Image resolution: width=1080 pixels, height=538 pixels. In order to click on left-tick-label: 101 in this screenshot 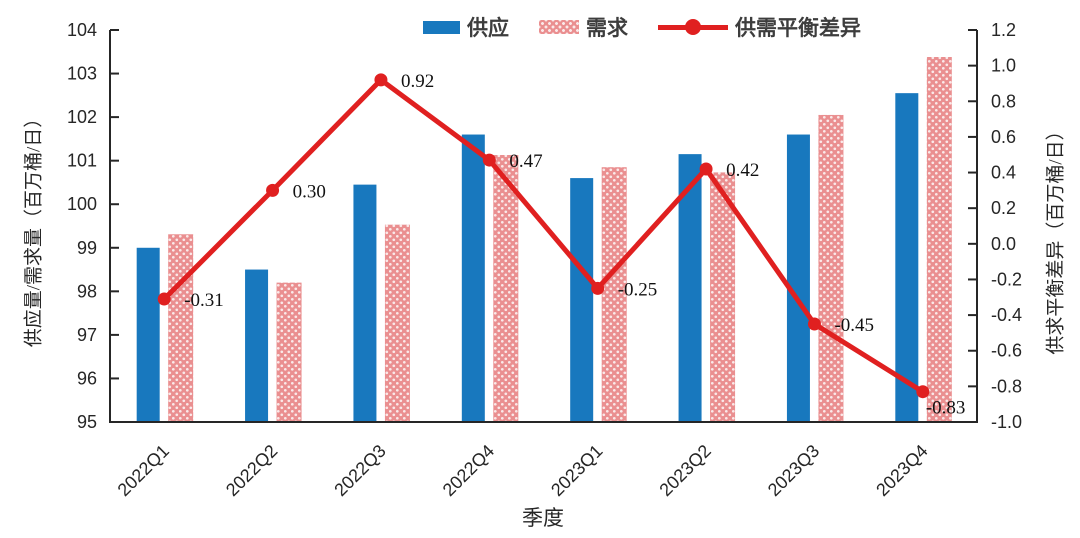, I will do `click(82, 161)`.